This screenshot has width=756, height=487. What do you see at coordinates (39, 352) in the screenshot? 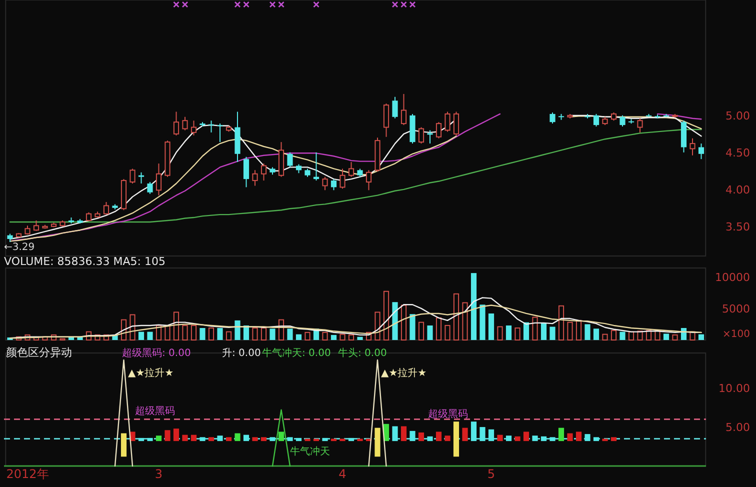
I see `chart-title: 颜色区分异动` at bounding box center [39, 352].